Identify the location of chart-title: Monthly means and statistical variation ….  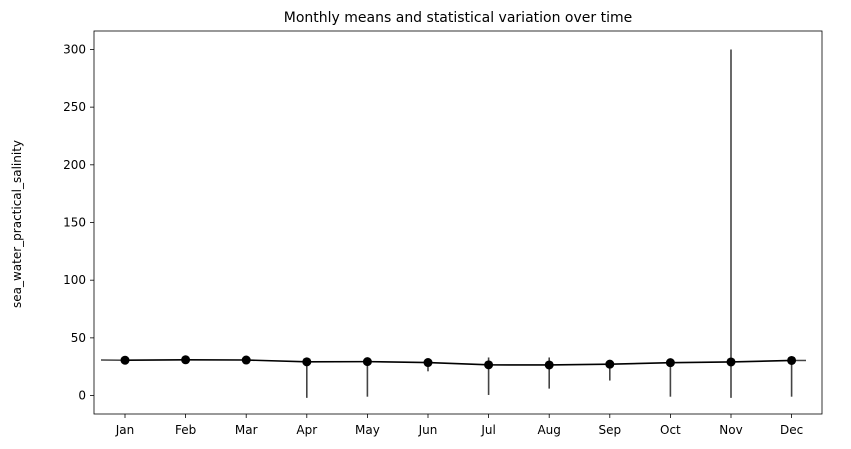
(458, 18).